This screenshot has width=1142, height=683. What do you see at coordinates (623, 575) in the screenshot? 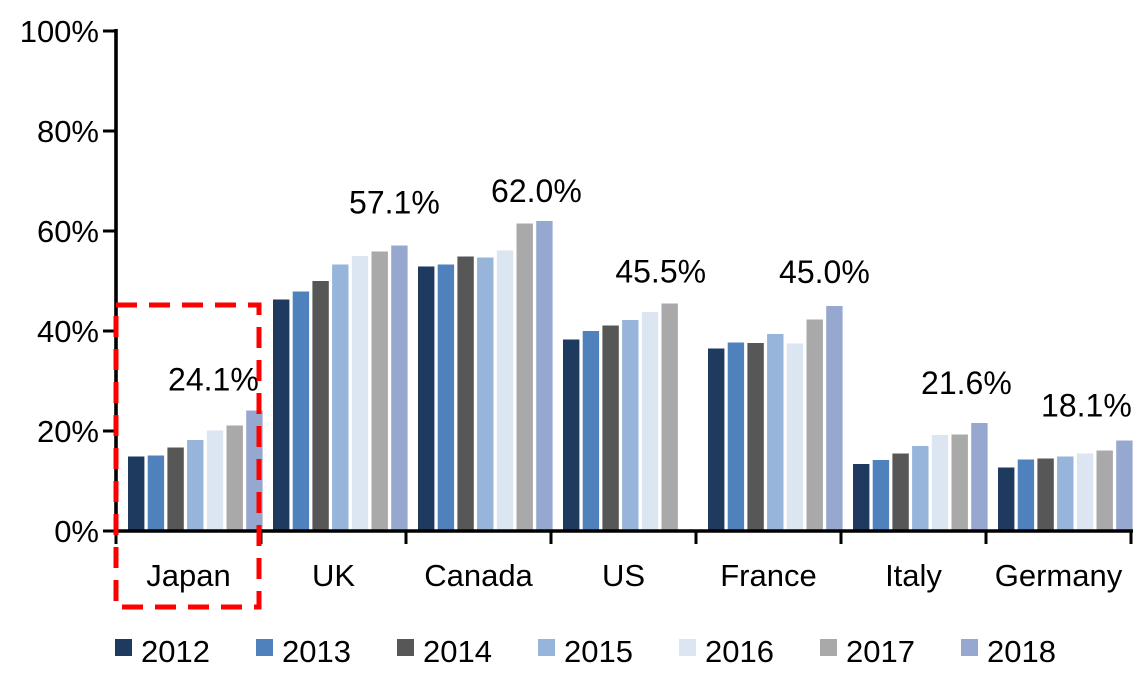
I see `x-category-label: US` at bounding box center [623, 575].